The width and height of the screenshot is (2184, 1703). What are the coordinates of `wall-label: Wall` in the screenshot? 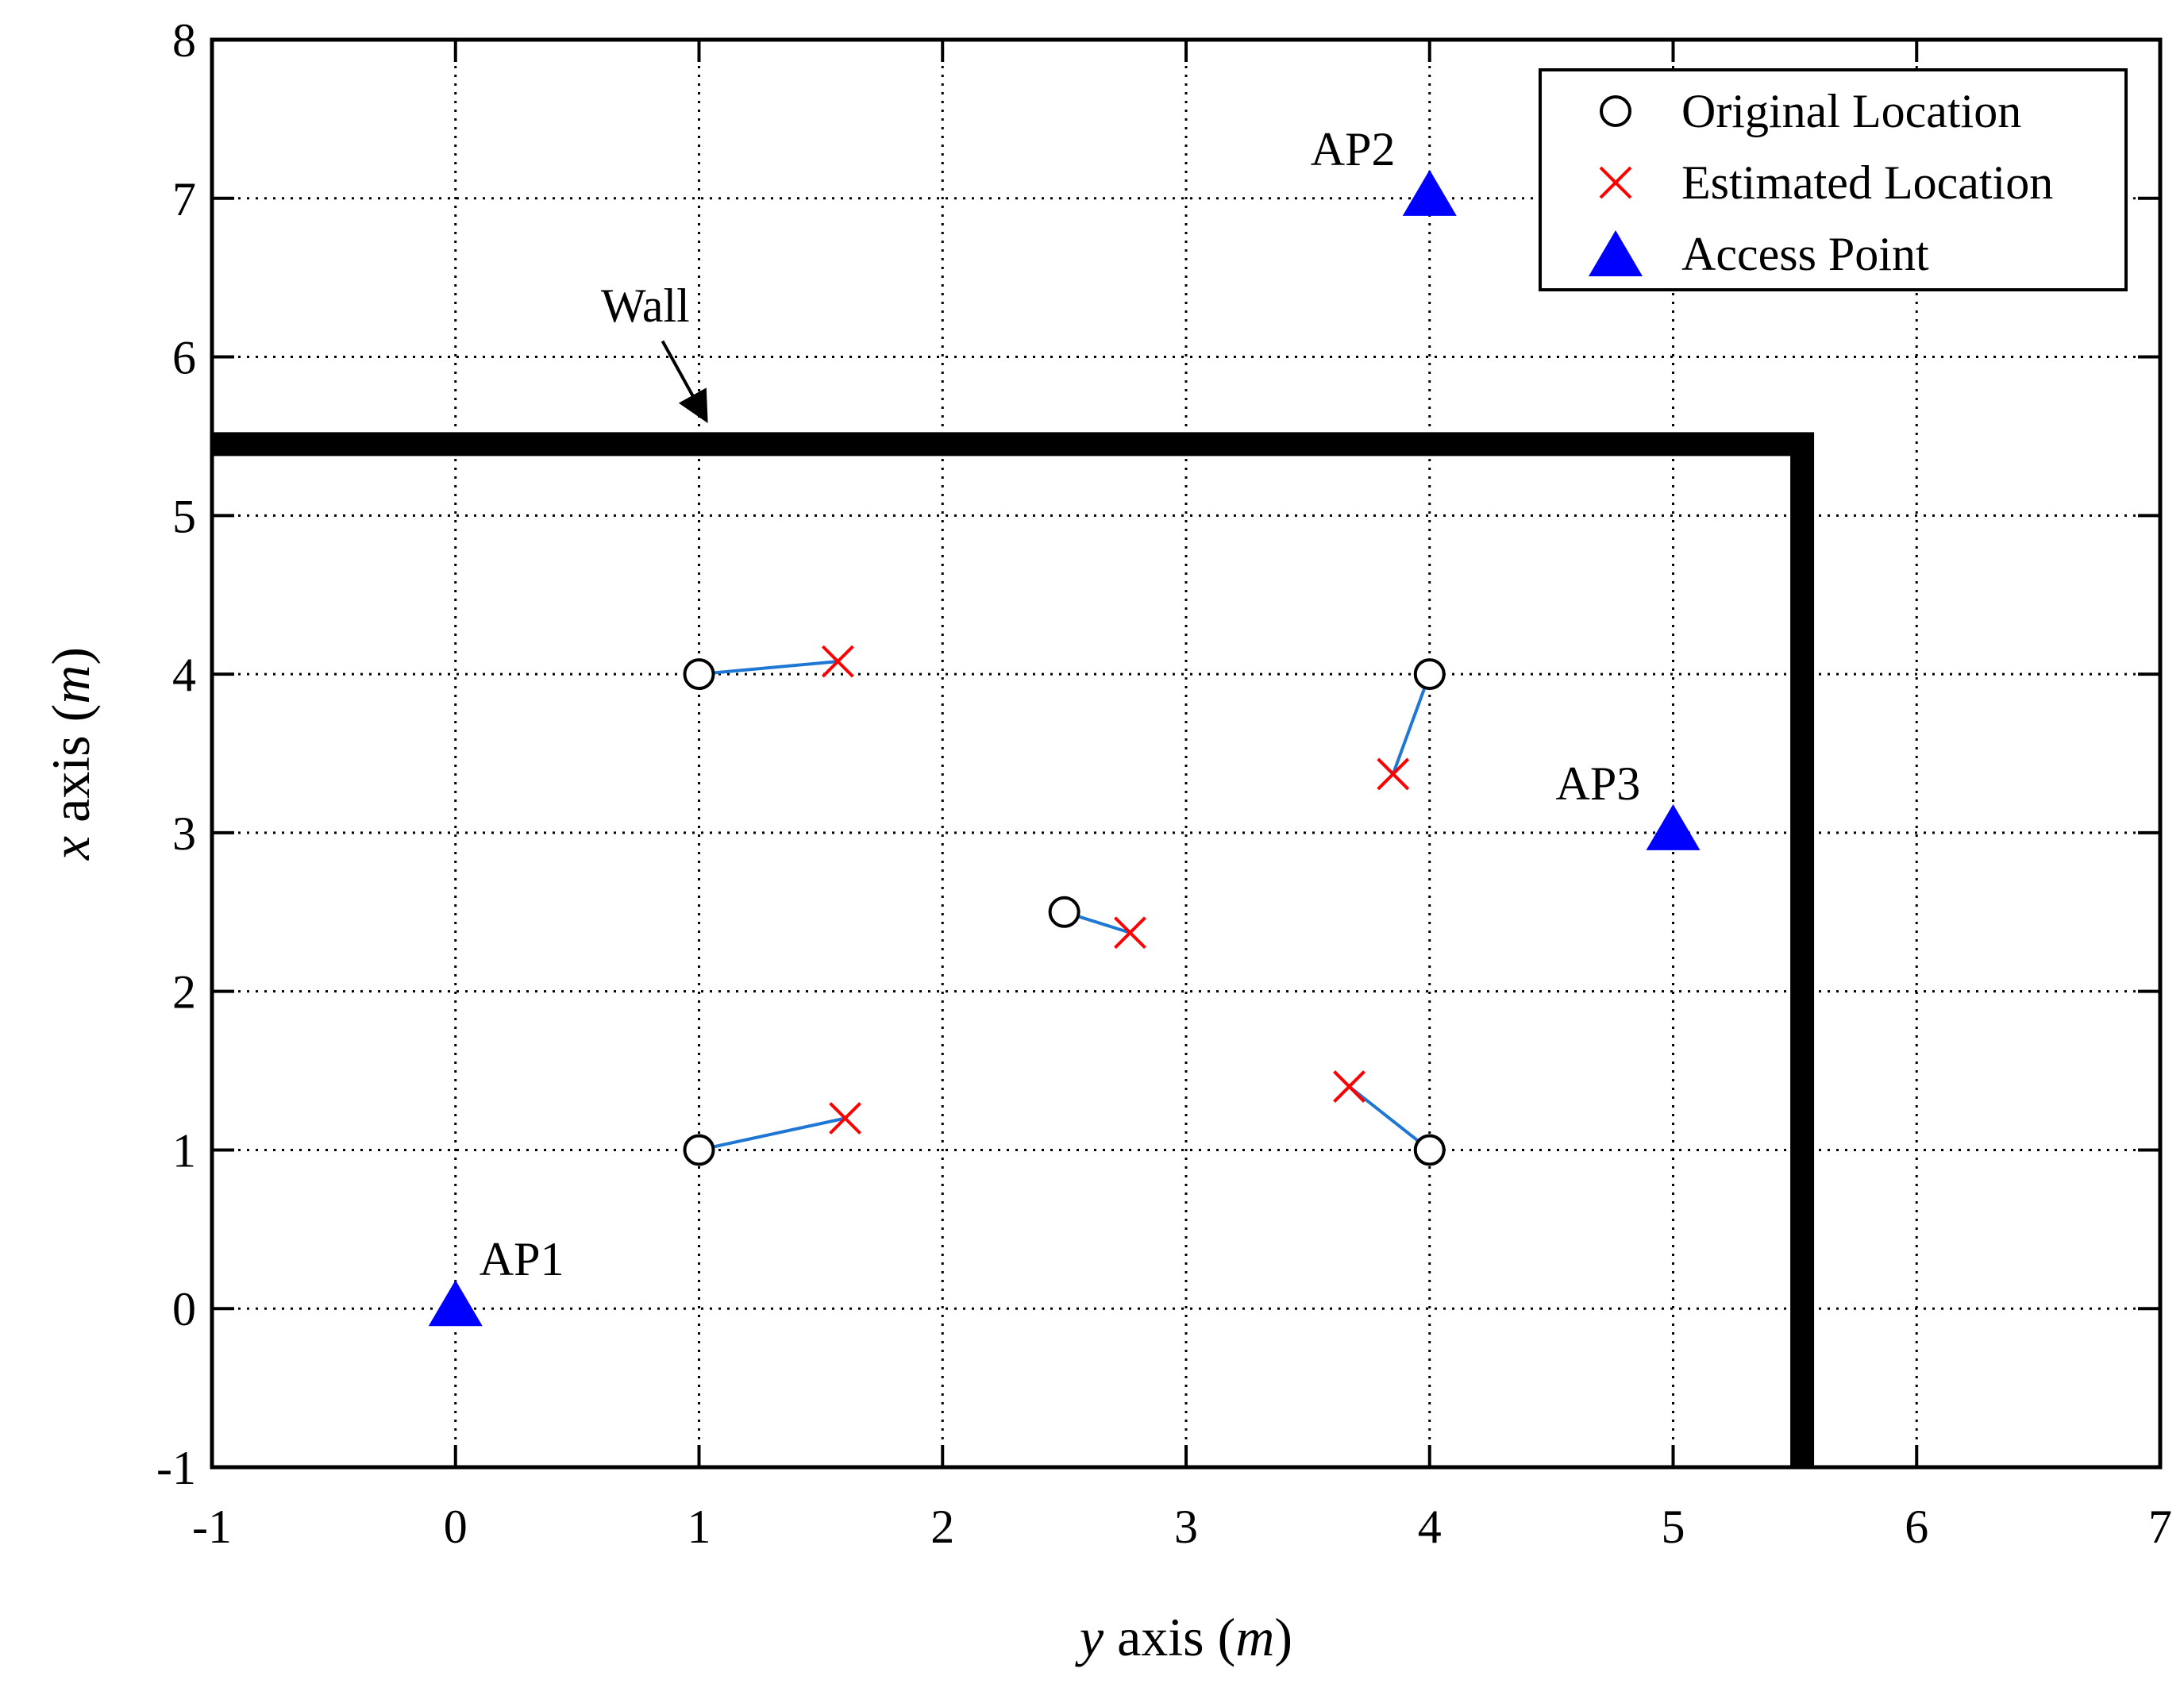 It's located at (645, 305).